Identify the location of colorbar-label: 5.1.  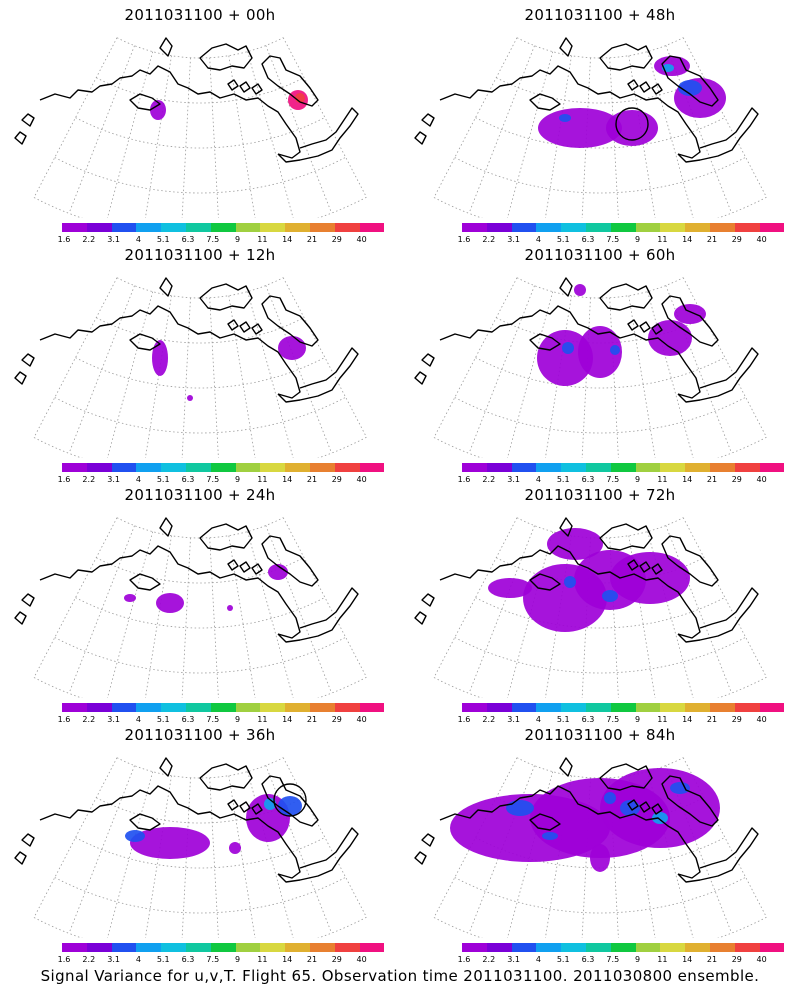
(163, 239).